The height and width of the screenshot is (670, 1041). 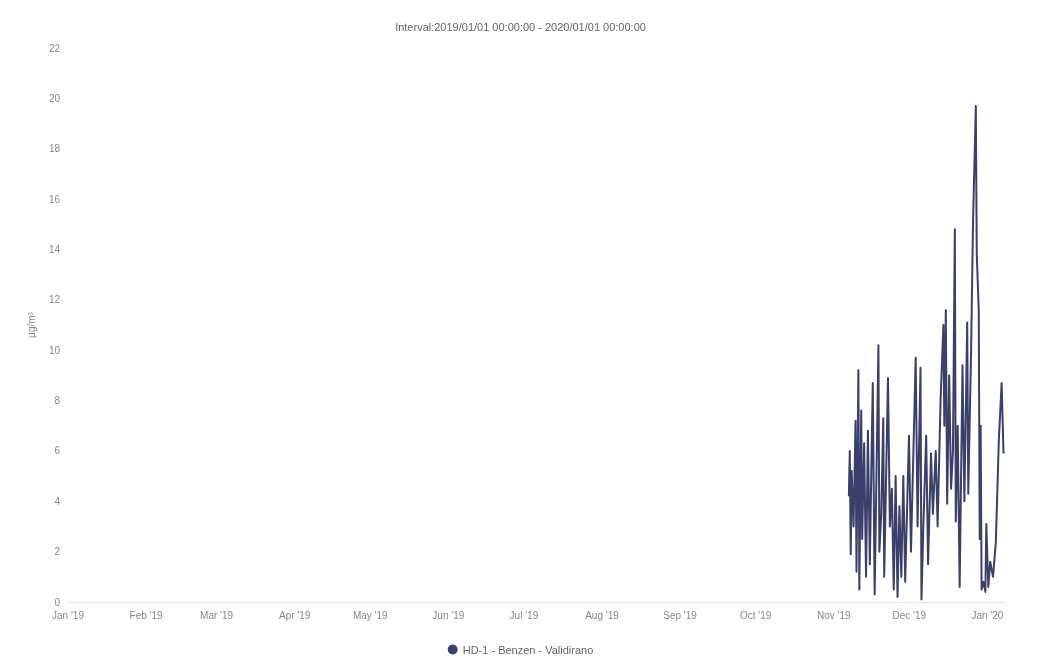 I want to click on legend-label: HD-1 - Benzen - Validirano, so click(x=528, y=649).